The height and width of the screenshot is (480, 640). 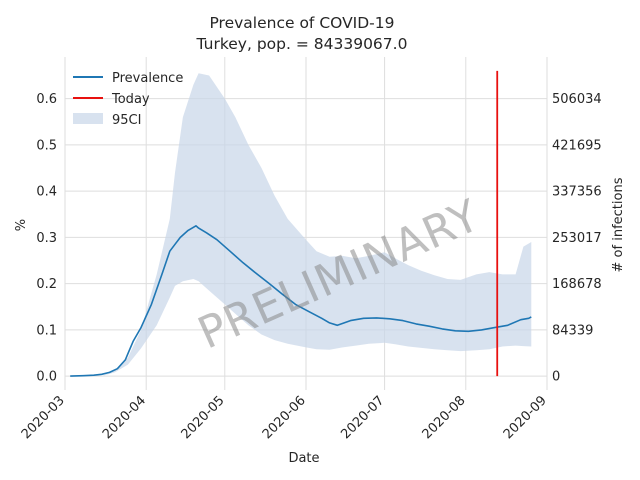 I want to click on y2-tick-label: 506034, so click(x=577, y=99).